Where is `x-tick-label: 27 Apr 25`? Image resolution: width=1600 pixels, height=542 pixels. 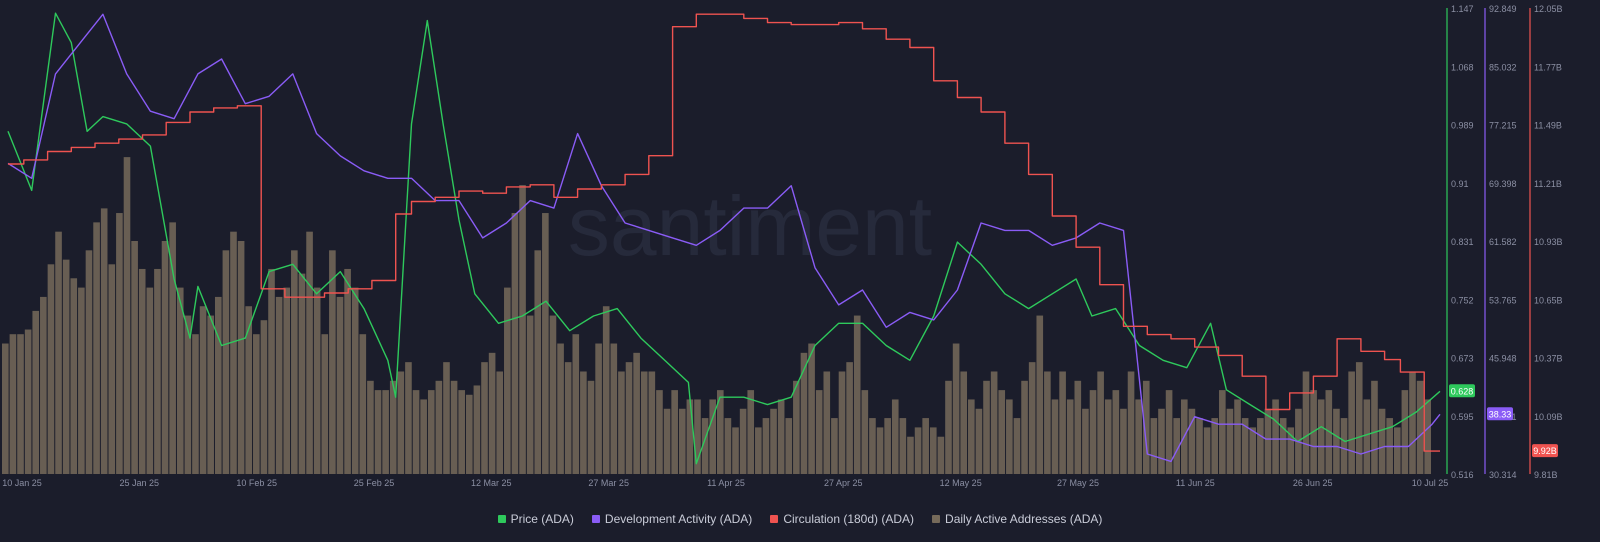
x-tick-label: 27 Apr 25 is located at coordinates (843, 483).